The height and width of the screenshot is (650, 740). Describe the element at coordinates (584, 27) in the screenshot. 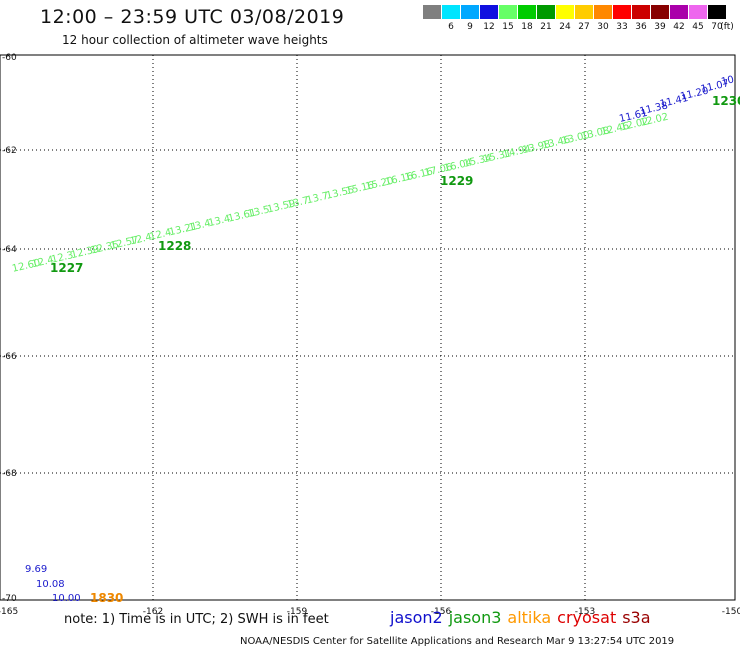

I see `scale-label: 27` at that location.